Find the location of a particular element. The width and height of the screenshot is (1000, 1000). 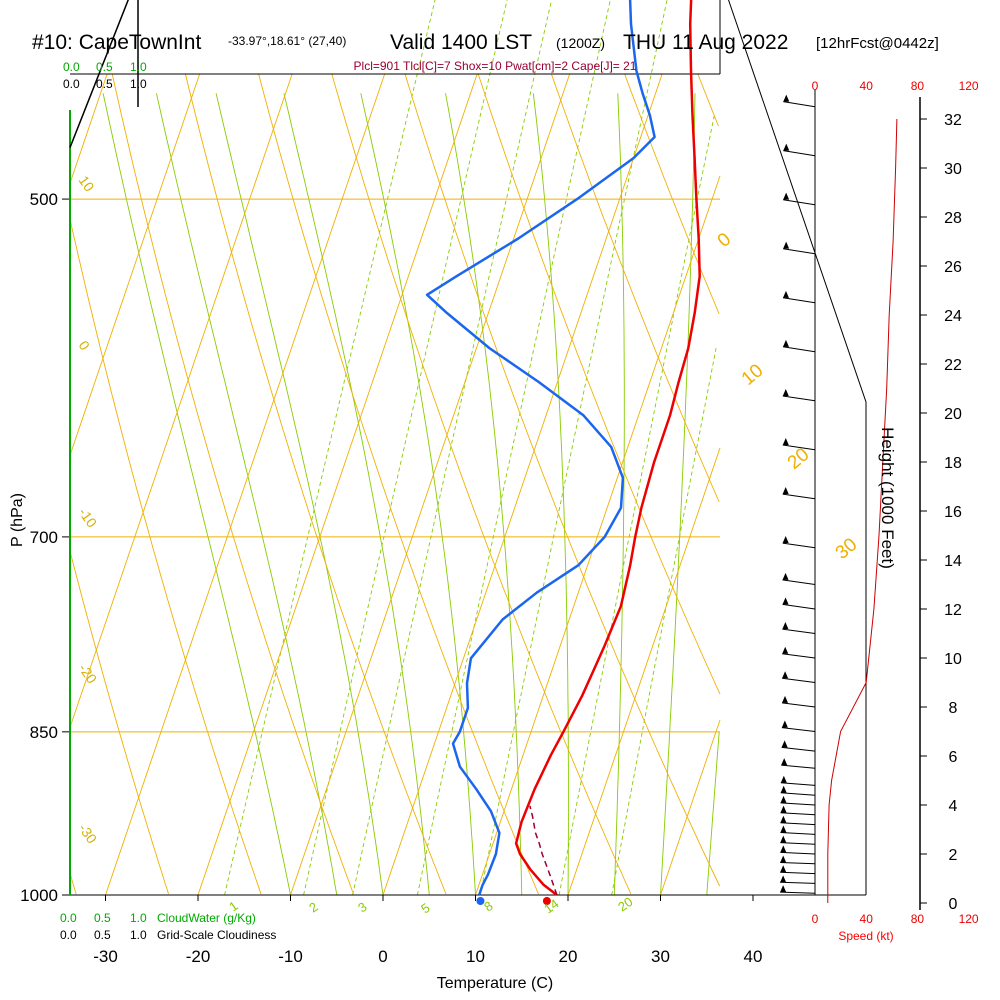

x-tick-label: 40 is located at coordinates (753, 956).